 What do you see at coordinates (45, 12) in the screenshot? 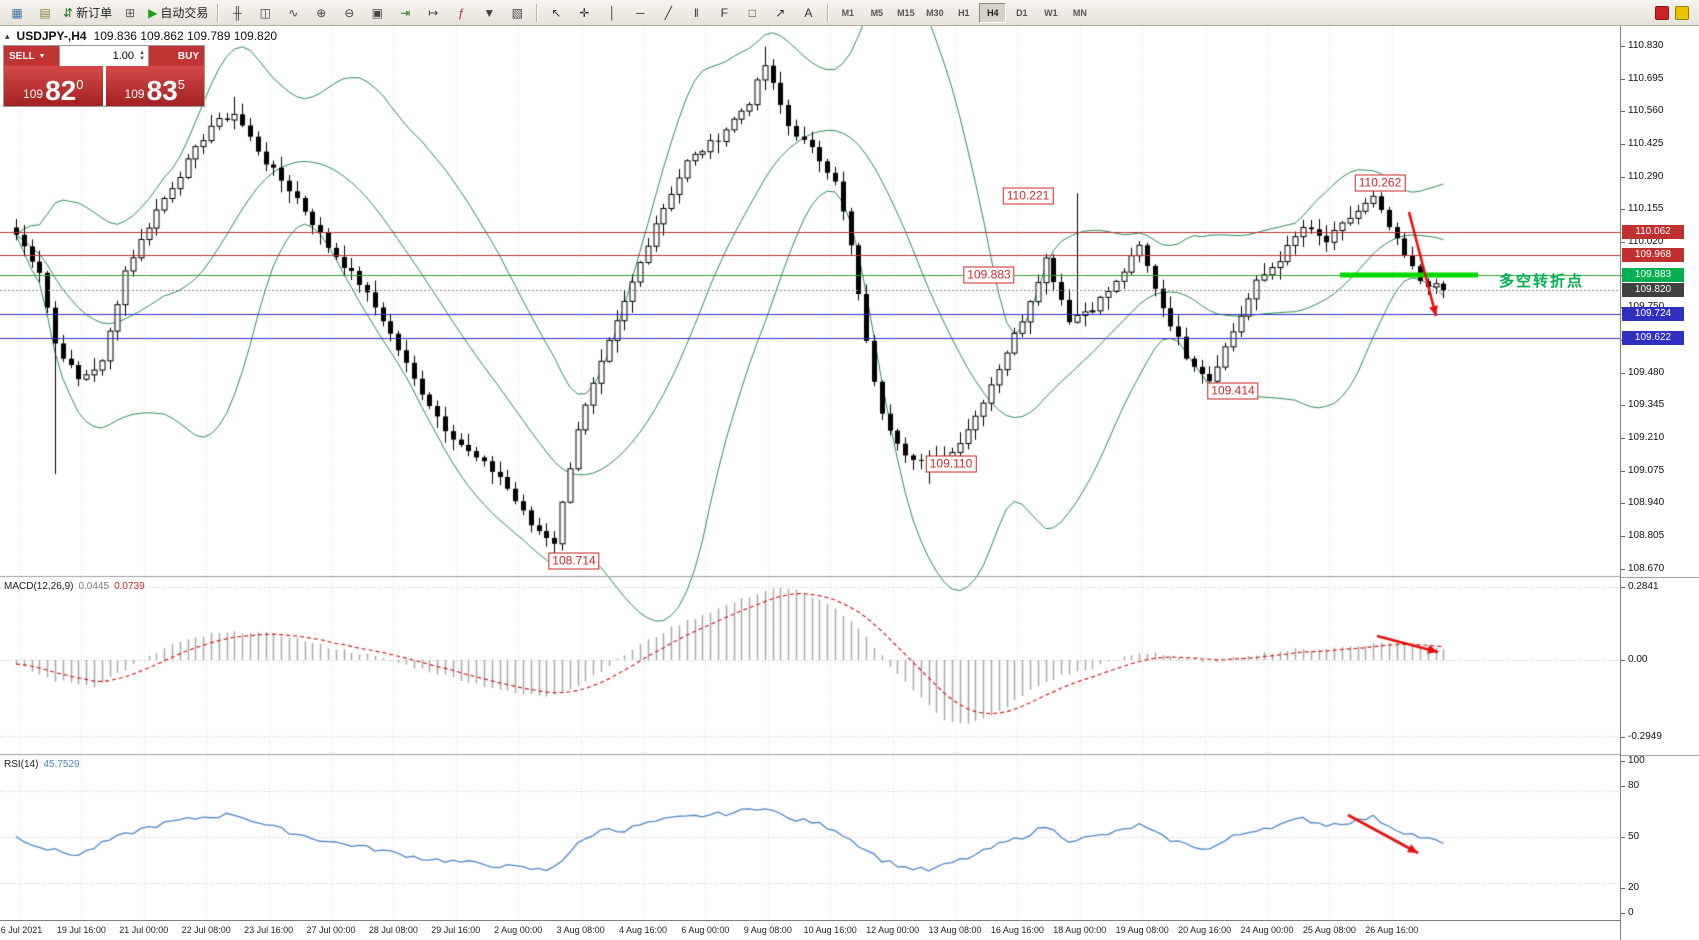
I see `profiles-icon: ▤` at bounding box center [45, 12].